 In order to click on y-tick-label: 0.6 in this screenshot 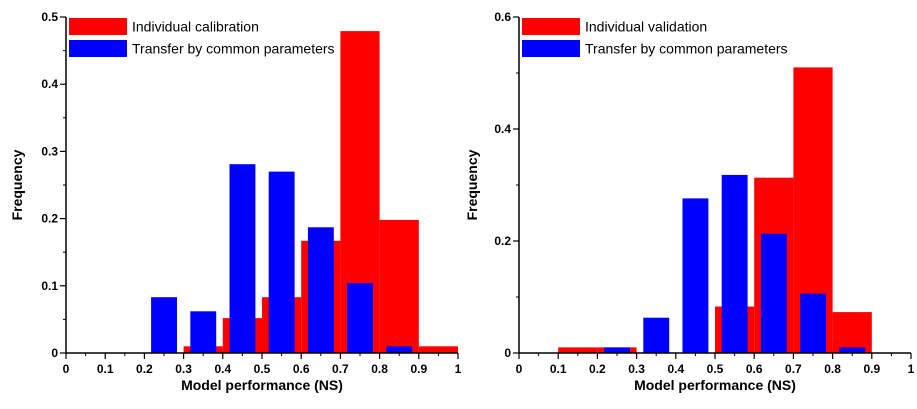, I will do `click(502, 17)`.